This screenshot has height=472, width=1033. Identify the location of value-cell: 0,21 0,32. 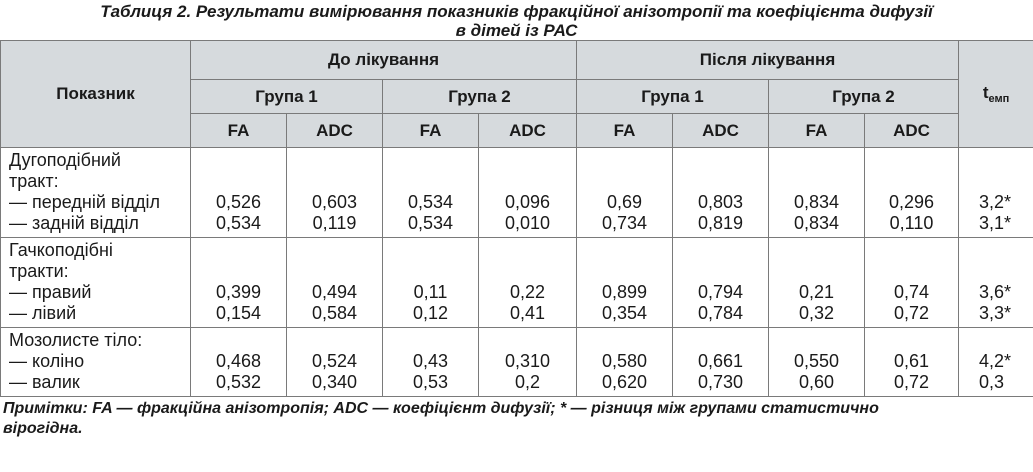
(816, 282).